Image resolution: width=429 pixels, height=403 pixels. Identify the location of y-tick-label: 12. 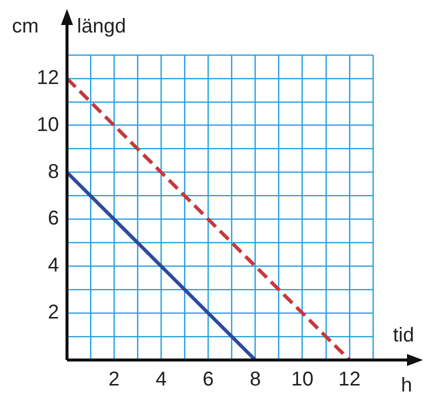
(47, 77).